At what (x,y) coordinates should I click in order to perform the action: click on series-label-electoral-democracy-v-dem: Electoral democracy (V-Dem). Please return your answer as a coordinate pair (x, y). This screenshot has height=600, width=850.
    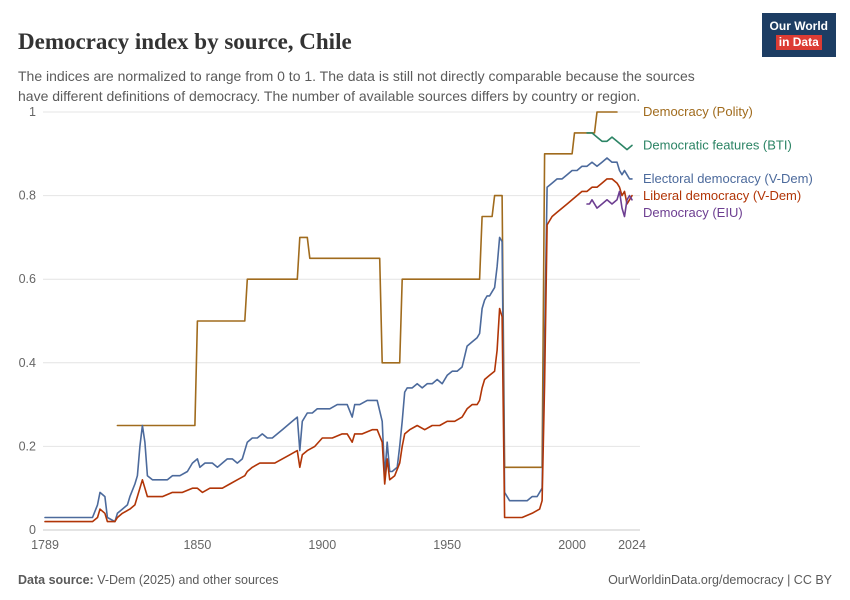
    Looking at the image, I should click on (728, 178).